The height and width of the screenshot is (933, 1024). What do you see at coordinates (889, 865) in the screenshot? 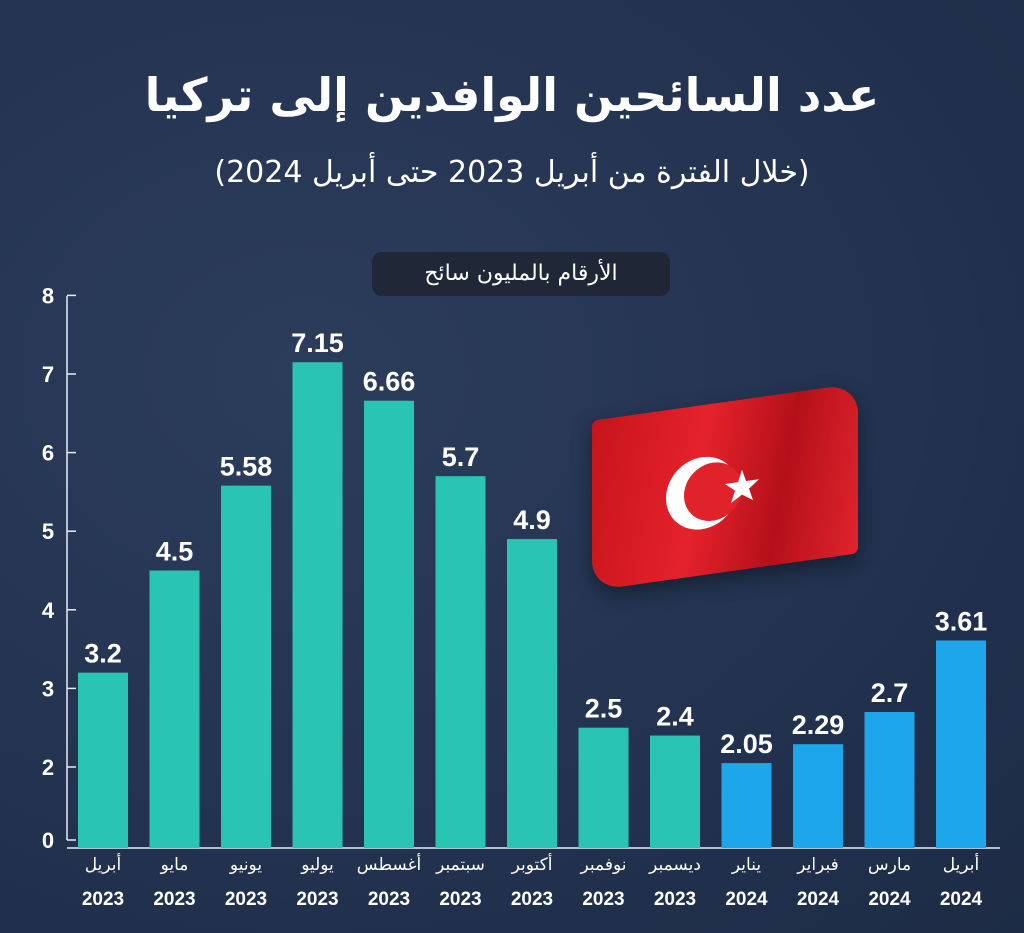
I see `x-tick-month: مارس` at bounding box center [889, 865].